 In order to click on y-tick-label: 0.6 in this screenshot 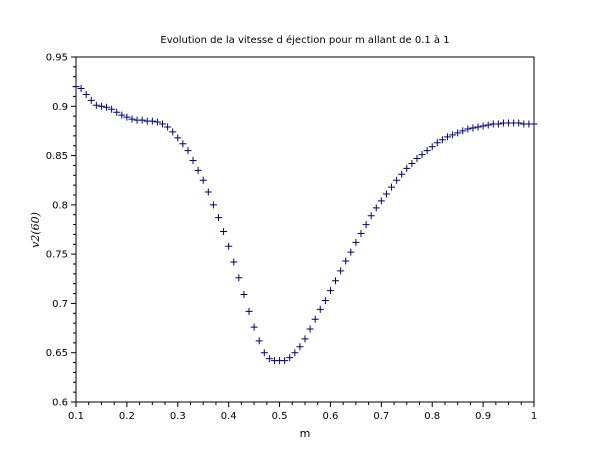, I will do `click(60, 403)`.